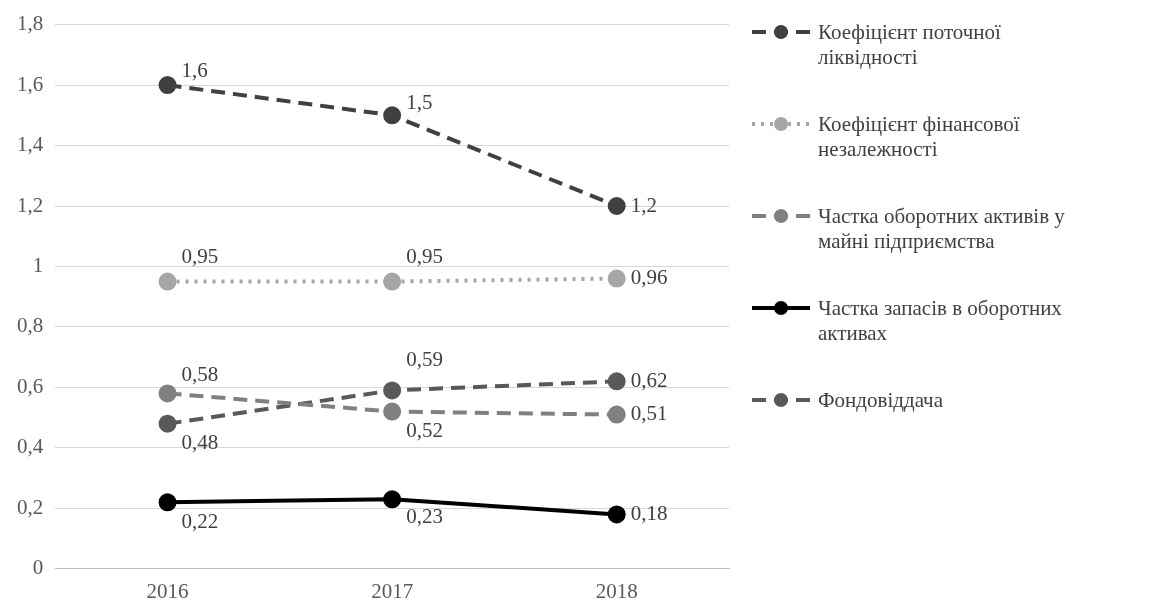  I want to click on legend-label: Фондовіддача, so click(880, 400).